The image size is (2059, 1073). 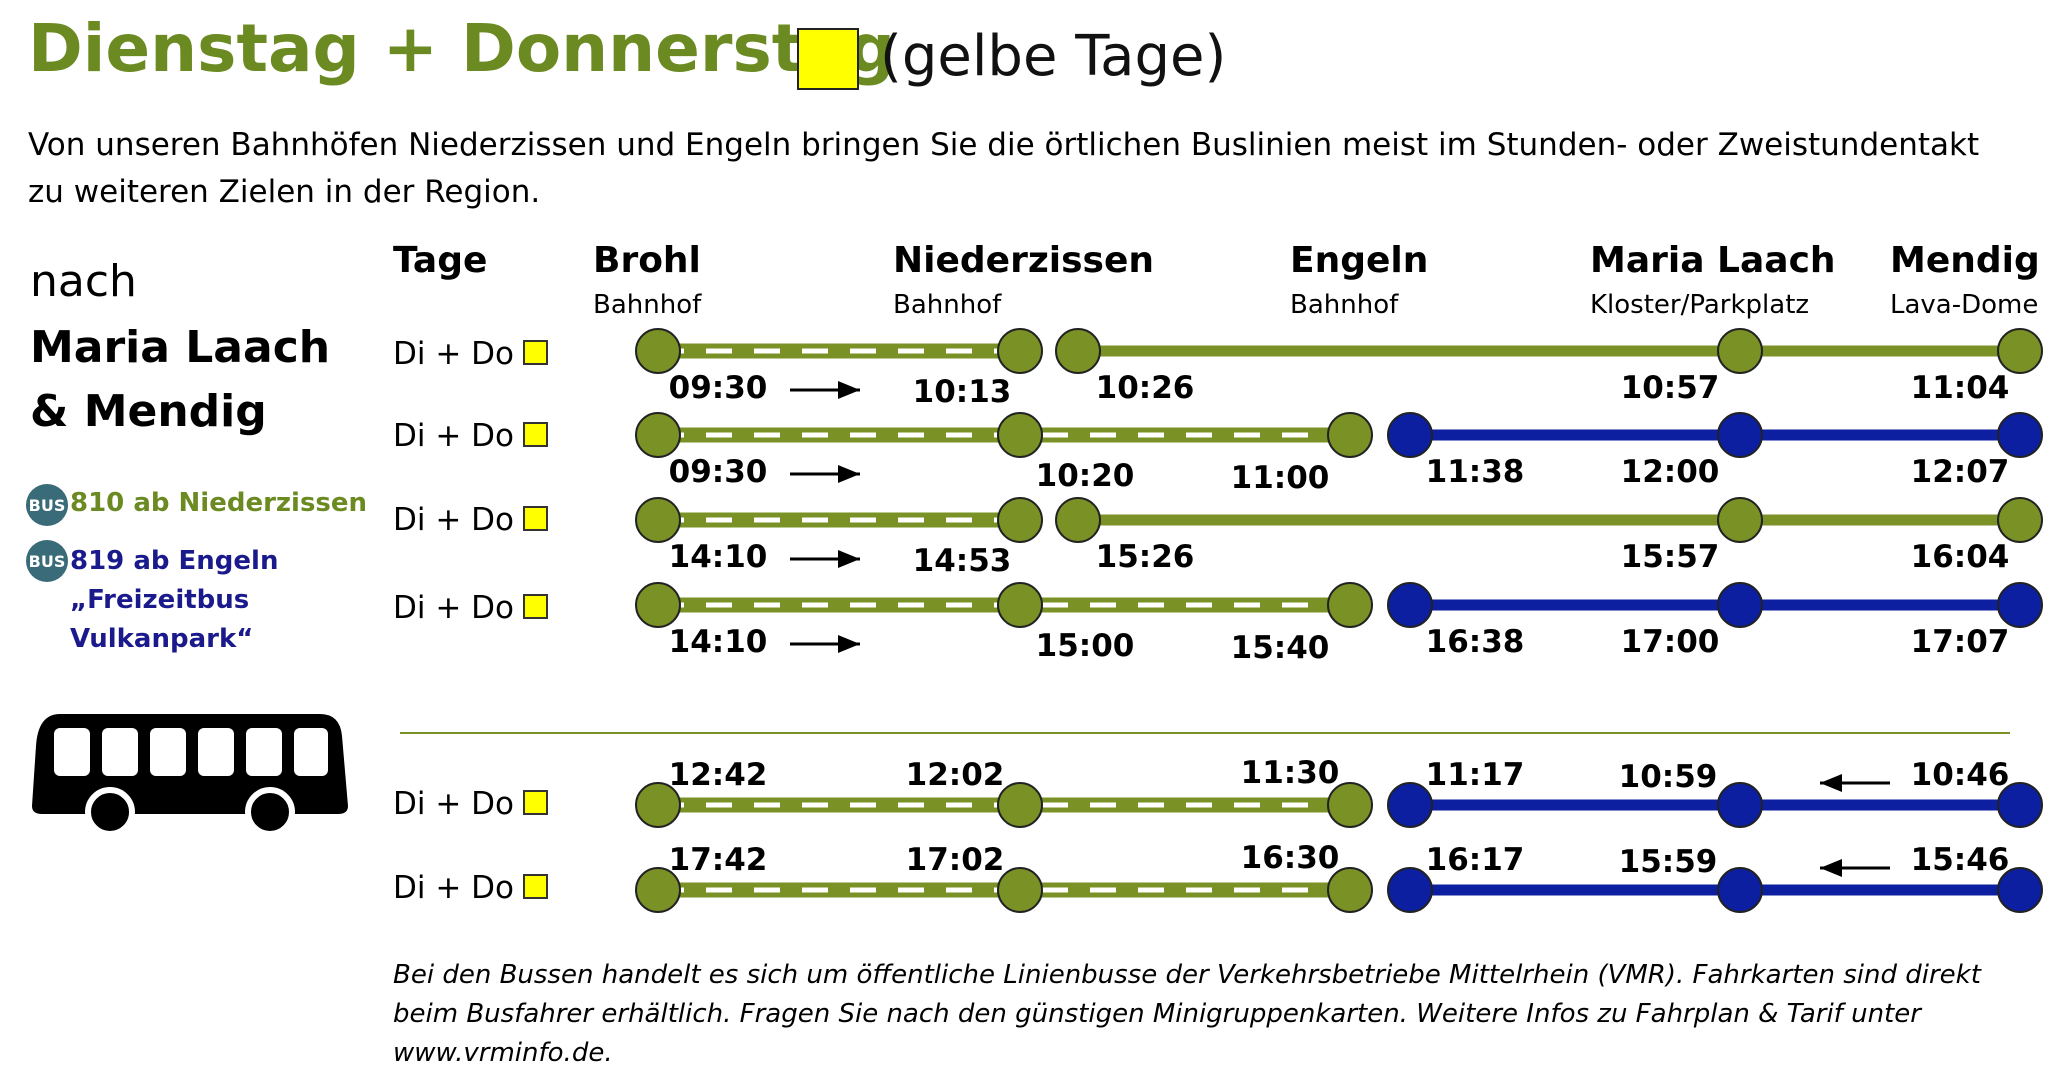 I want to click on departure-time: 17:07, so click(x=1960, y=642).